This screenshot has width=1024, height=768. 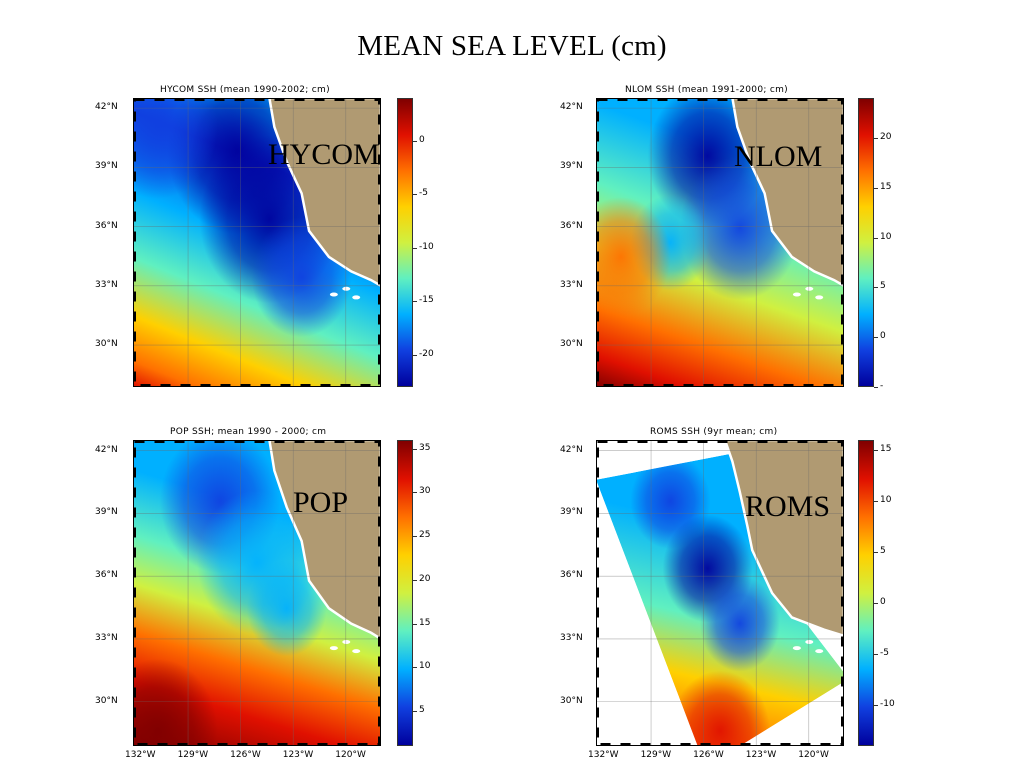 I want to click on page-title: MEAN SEA LEVEL (cm), so click(x=512, y=46).